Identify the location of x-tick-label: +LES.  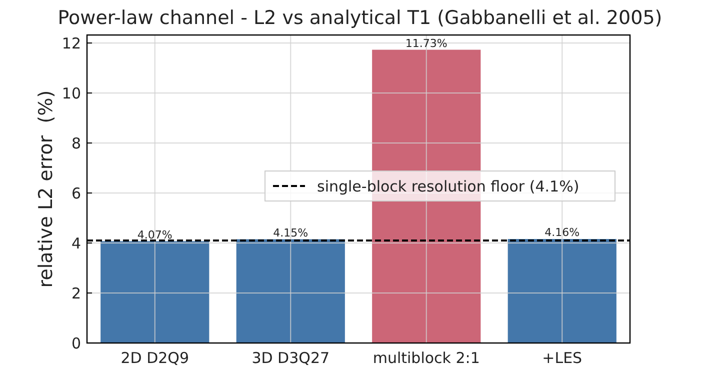
(562, 358).